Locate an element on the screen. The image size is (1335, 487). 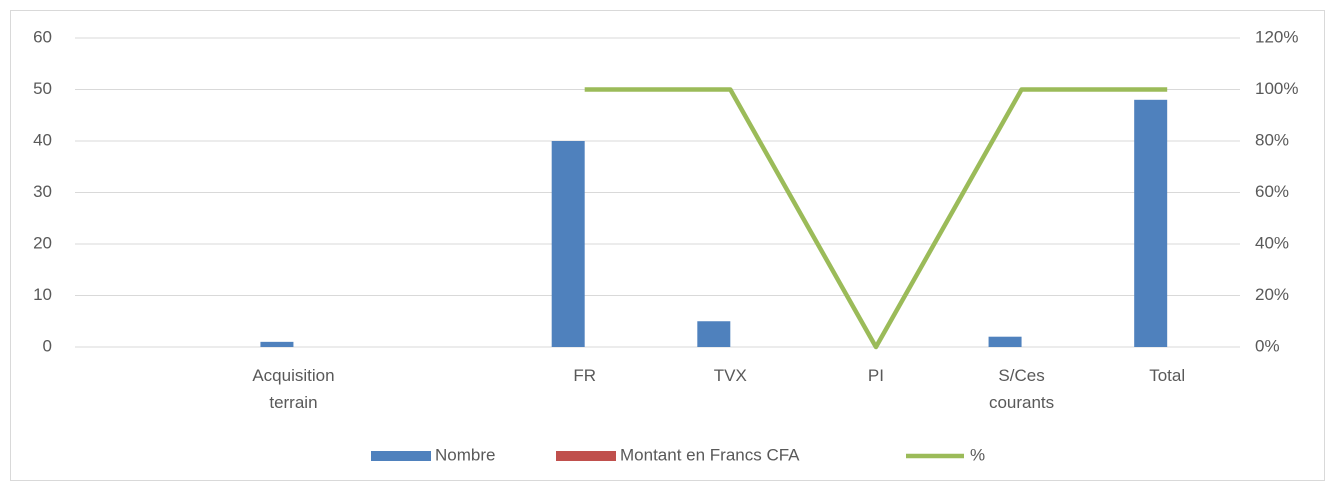
legend-label: % is located at coordinates (977, 454).